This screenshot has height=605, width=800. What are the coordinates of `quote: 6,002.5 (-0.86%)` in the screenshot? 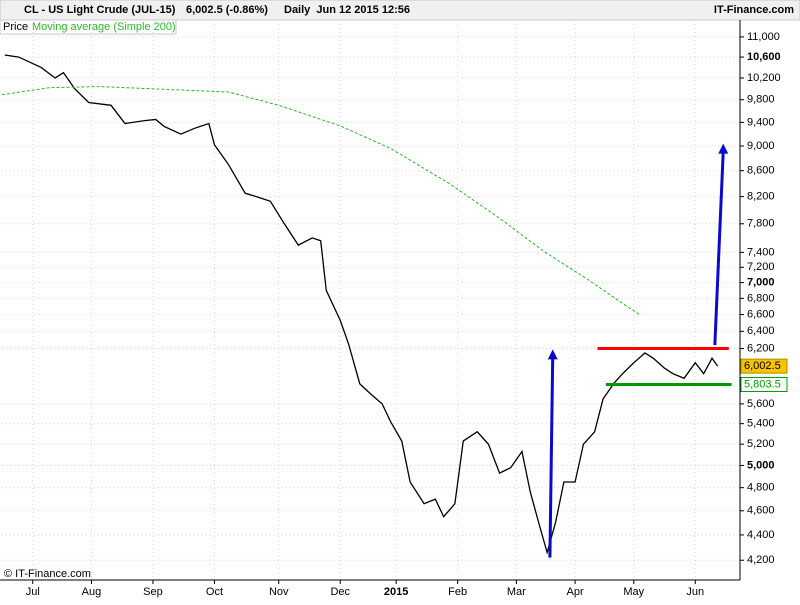 It's located at (227, 10).